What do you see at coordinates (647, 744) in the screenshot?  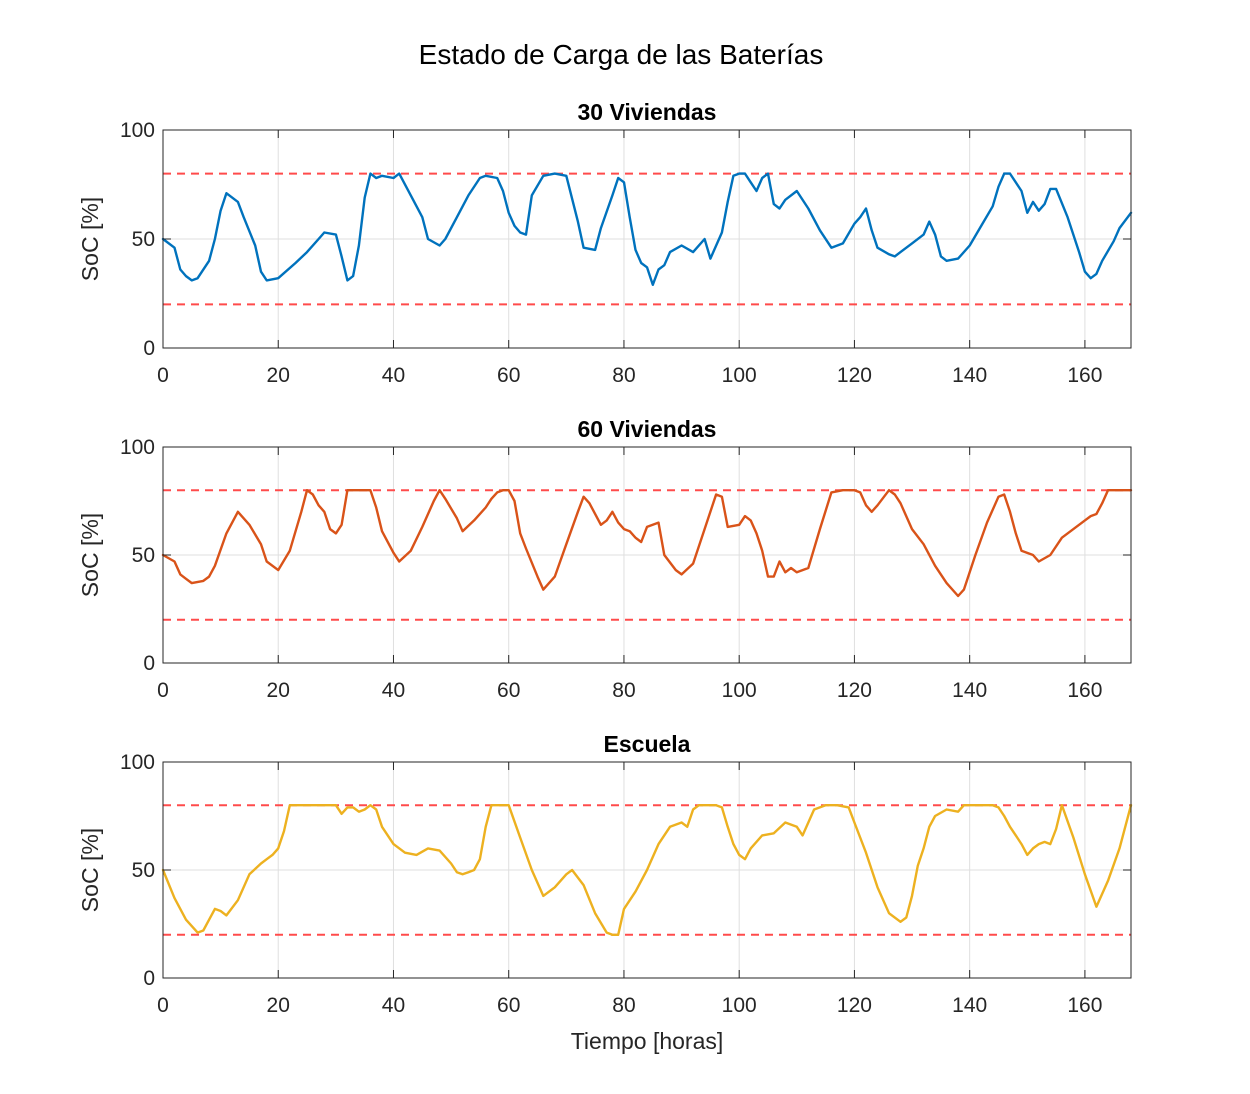 I see `subplot-title: Escuela` at bounding box center [647, 744].